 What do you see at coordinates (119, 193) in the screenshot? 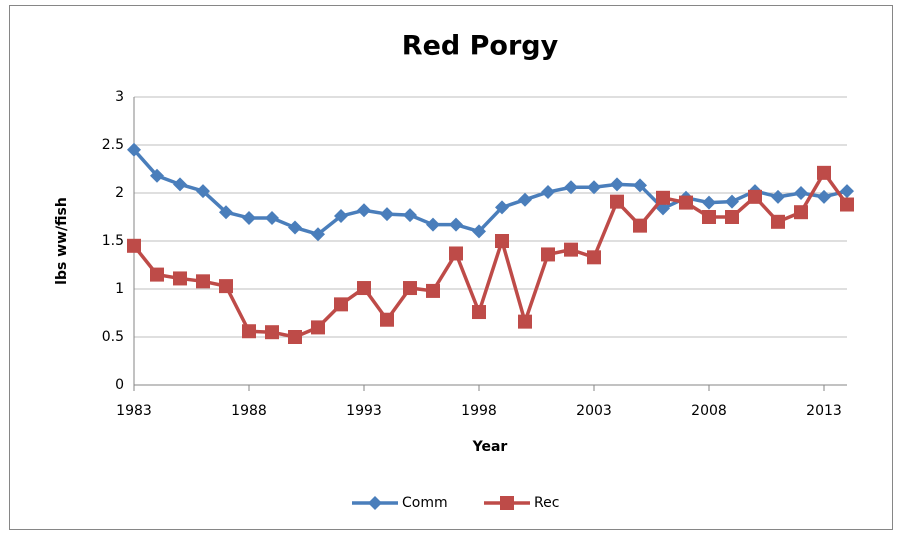
I see `y-tick-label: 2` at bounding box center [119, 193].